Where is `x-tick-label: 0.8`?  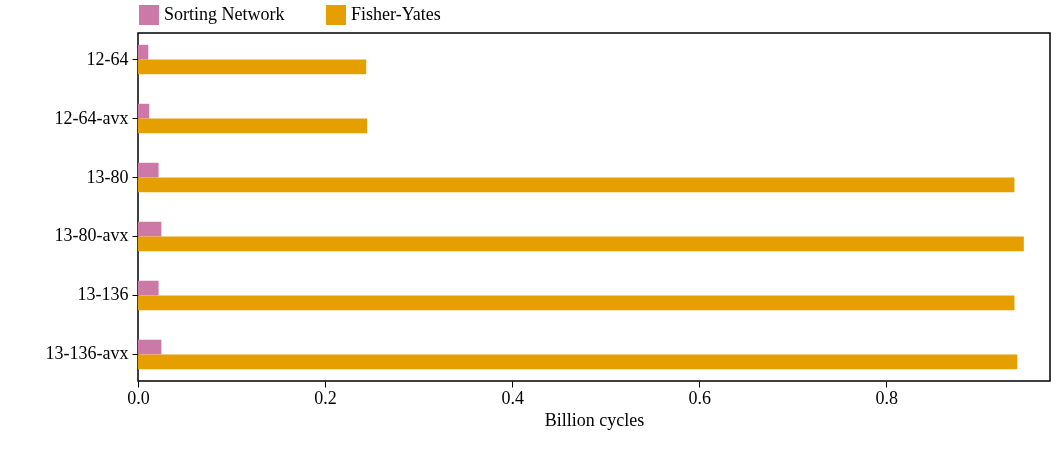 x-tick-label: 0.8 is located at coordinates (887, 397).